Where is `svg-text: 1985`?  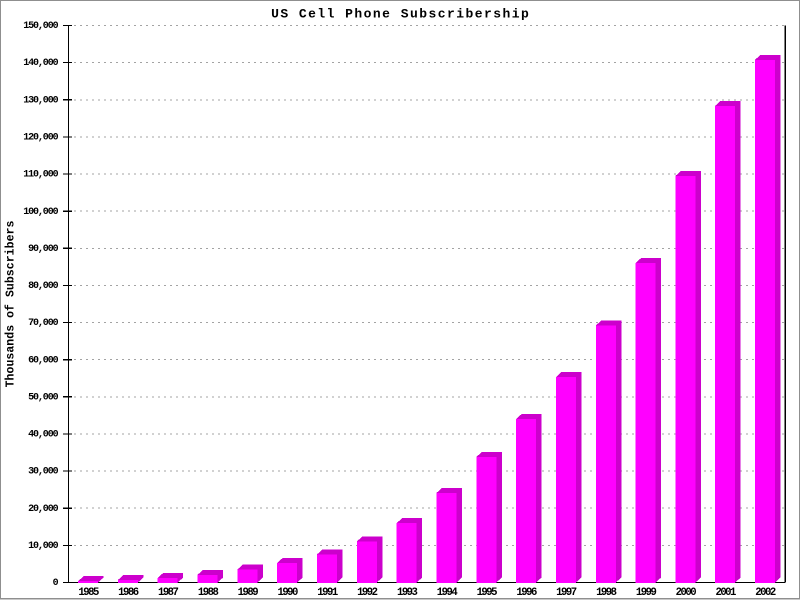 svg-text: 1985 is located at coordinates (88, 593).